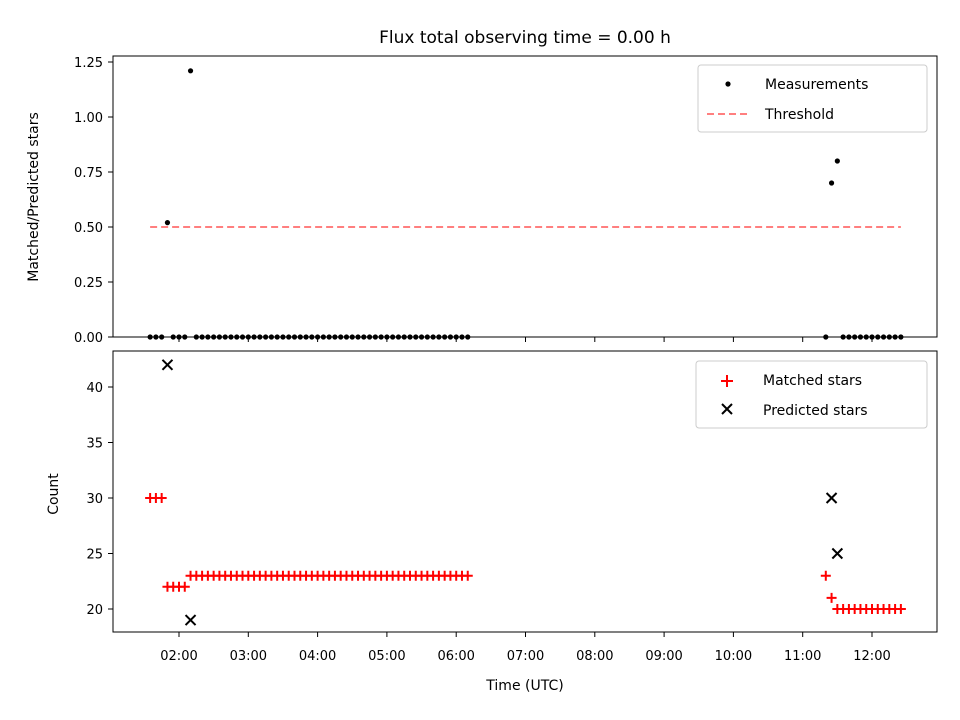  Describe the element at coordinates (88, 338) in the screenshot. I see `top-y-tick-label: 0.00` at that location.